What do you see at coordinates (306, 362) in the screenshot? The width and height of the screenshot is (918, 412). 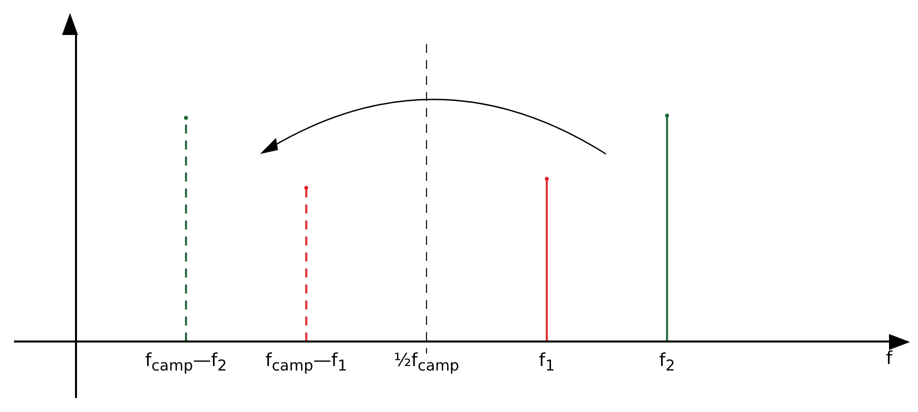 I see `x-tick-label: f$_{camp}$—f$_{1}$` at bounding box center [306, 362].